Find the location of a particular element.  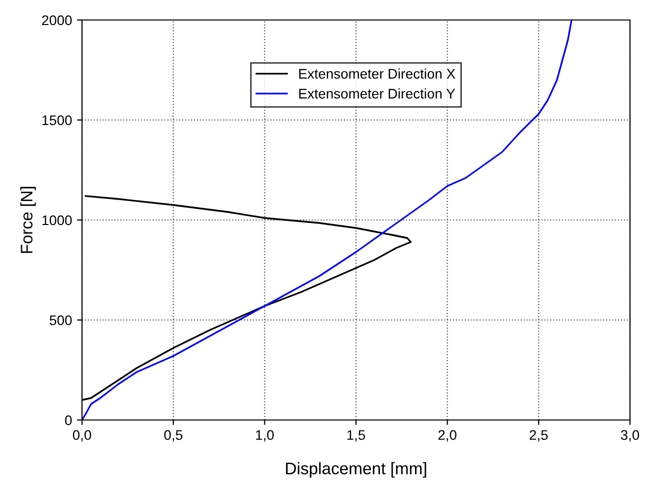

x-tick-label: 1,0 is located at coordinates (265, 436).